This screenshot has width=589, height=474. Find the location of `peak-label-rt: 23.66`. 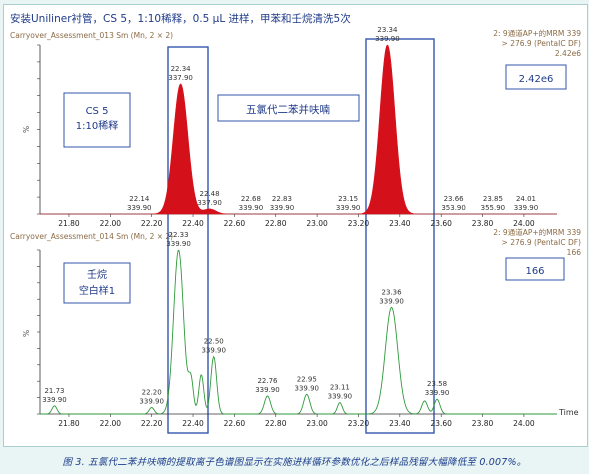

peak-label-rt: 23.66 is located at coordinates (454, 199).